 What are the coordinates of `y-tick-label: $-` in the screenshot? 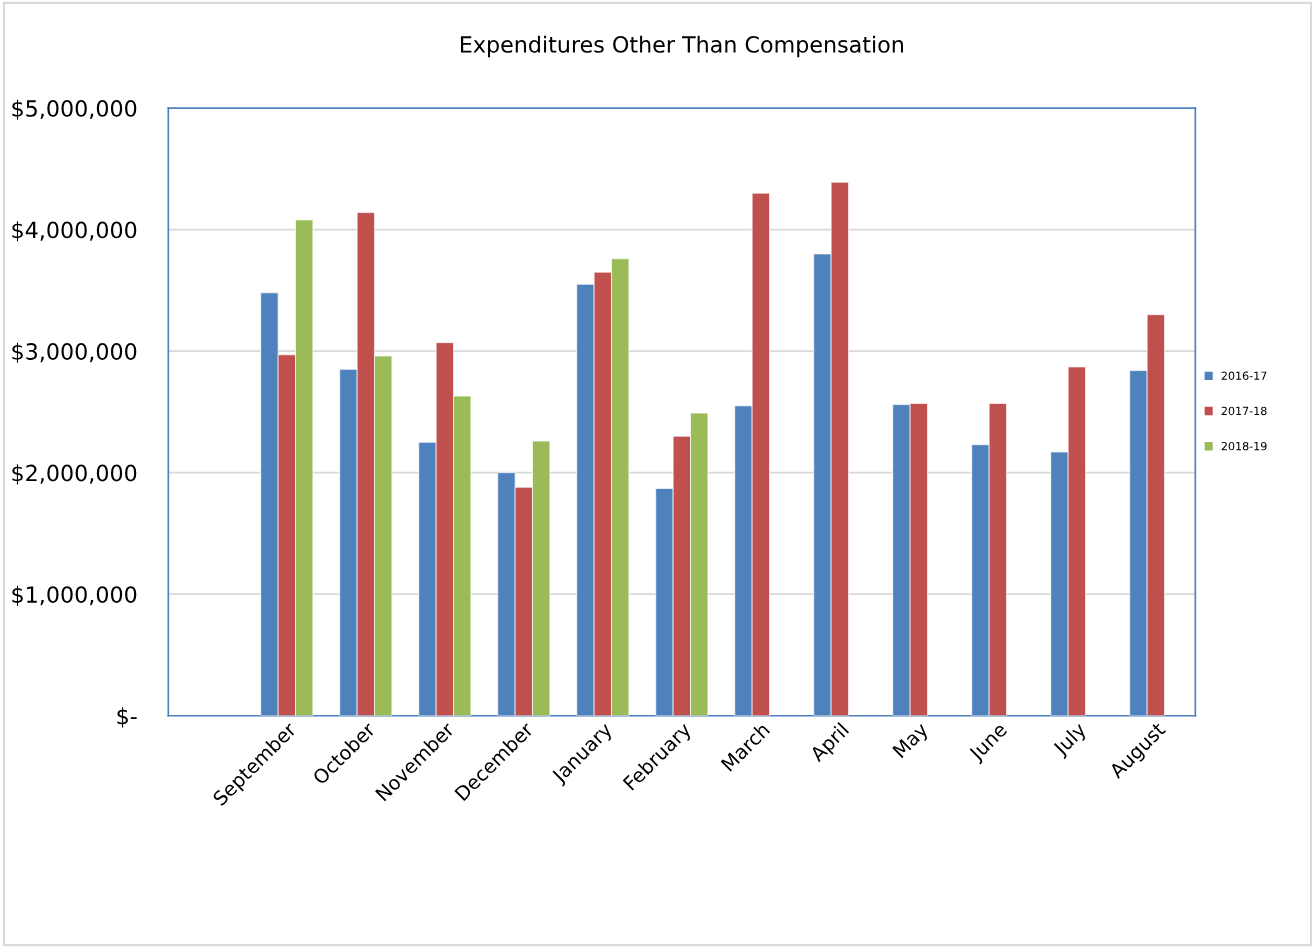 It's located at (127, 717).